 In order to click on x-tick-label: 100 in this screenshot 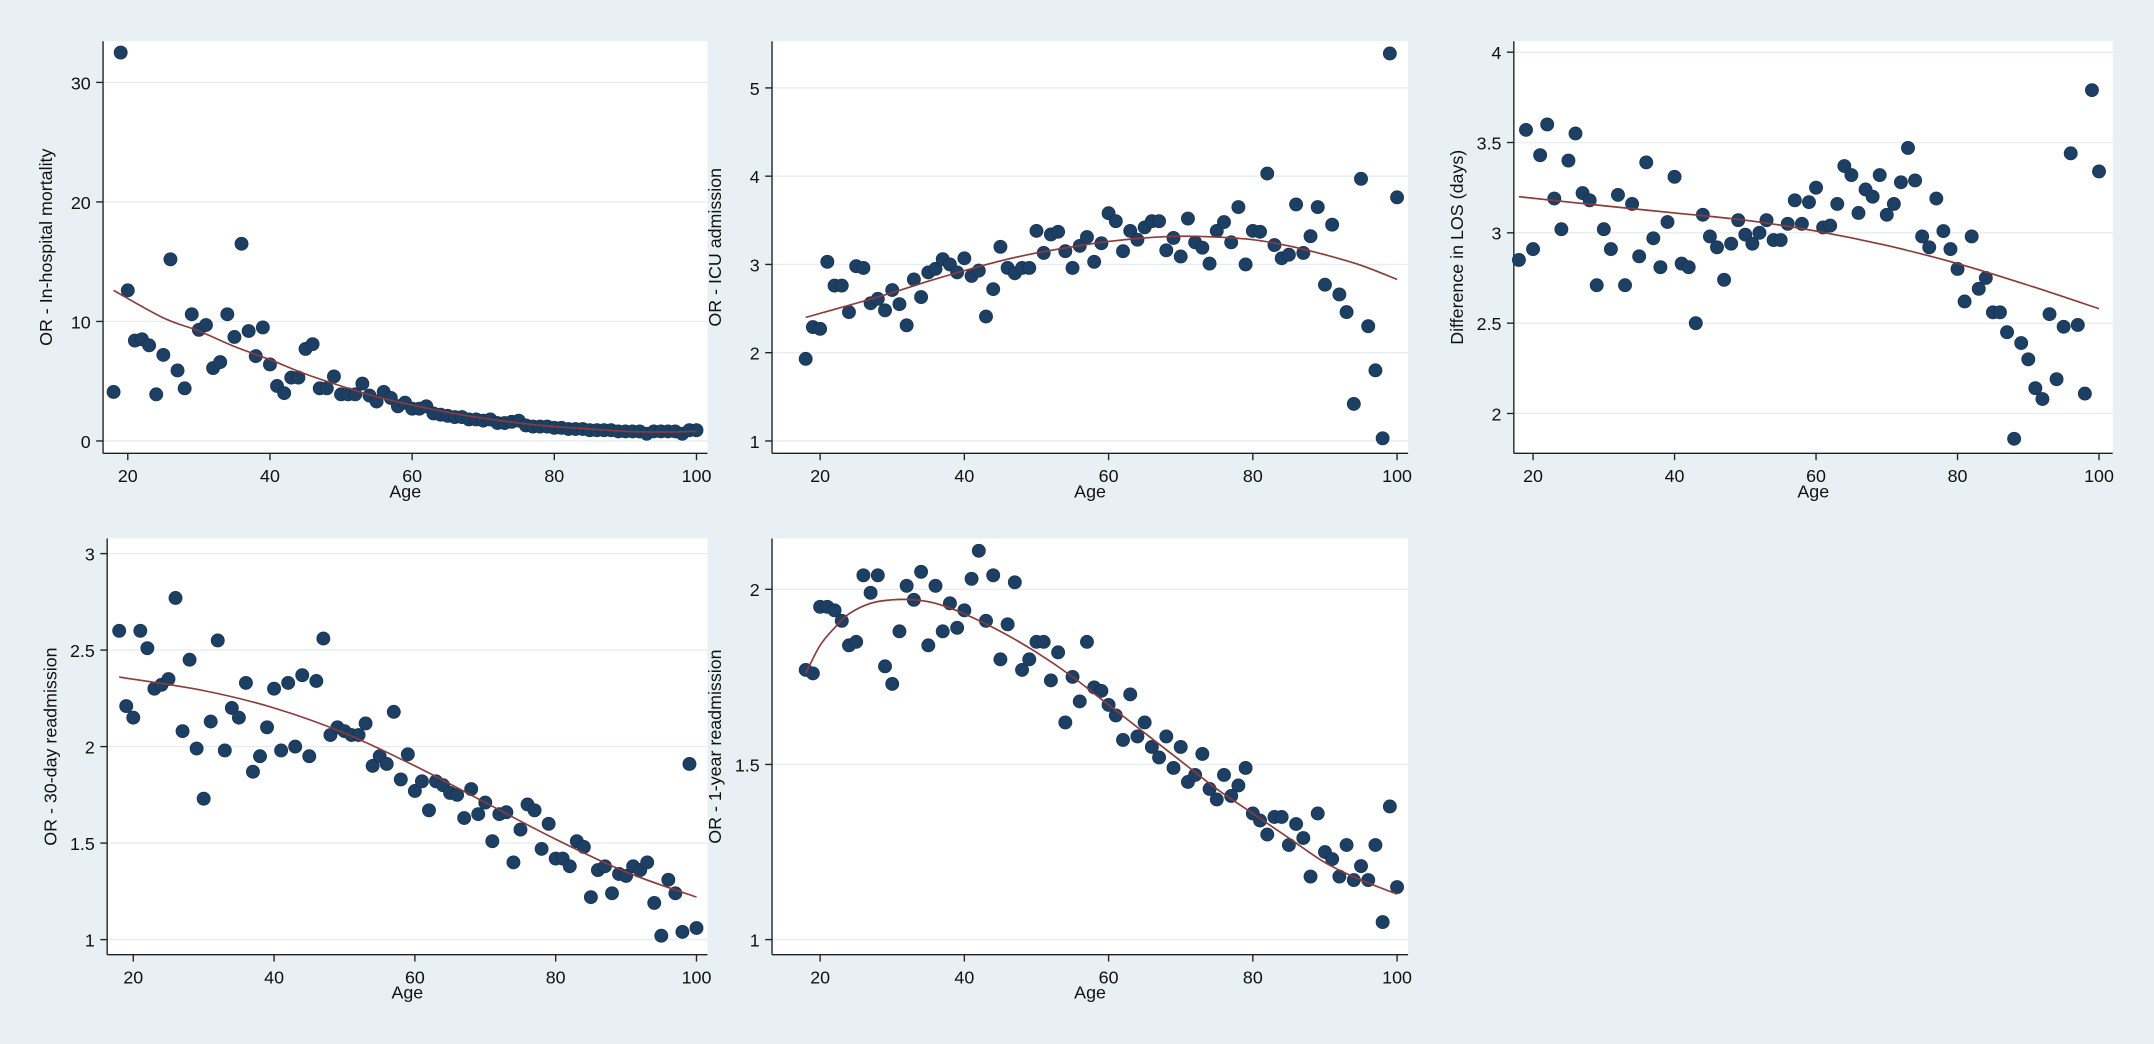, I will do `click(697, 978)`.